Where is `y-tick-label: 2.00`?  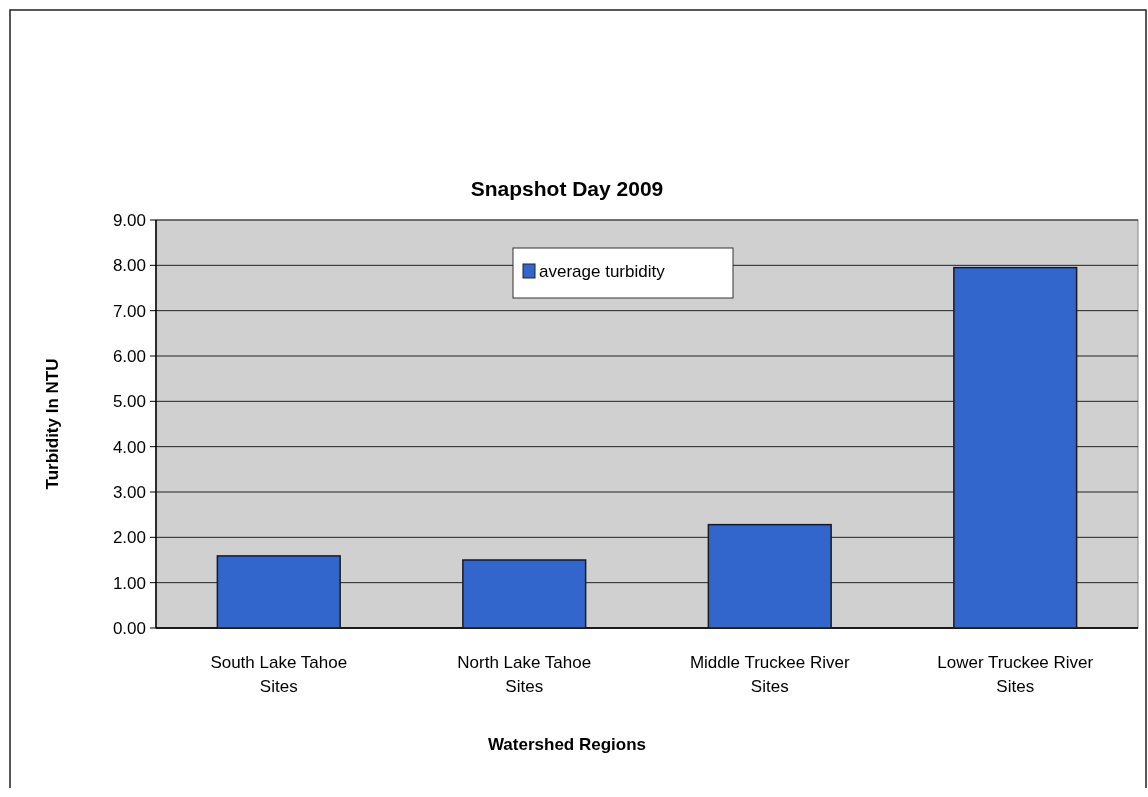 y-tick-label: 2.00 is located at coordinates (129, 538).